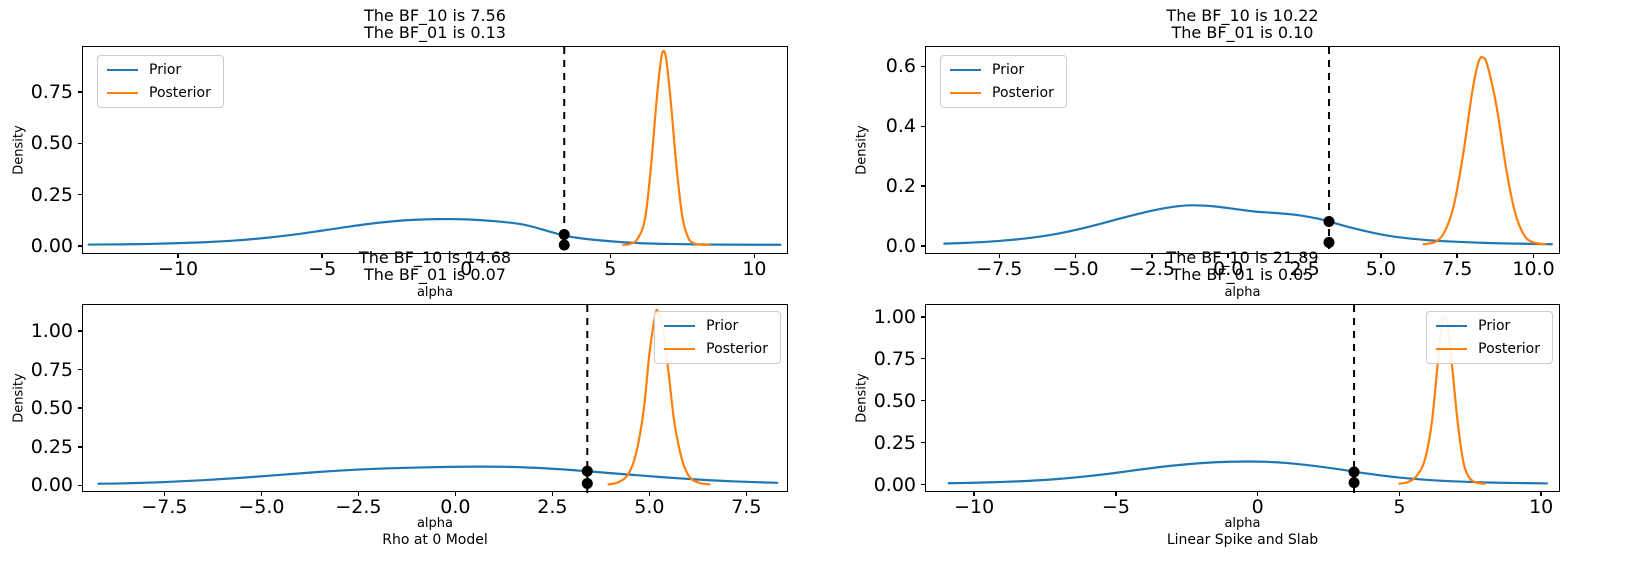  Describe the element at coordinates (435, 540) in the screenshot. I see `model-name-label: Rho at 0 Model` at that location.